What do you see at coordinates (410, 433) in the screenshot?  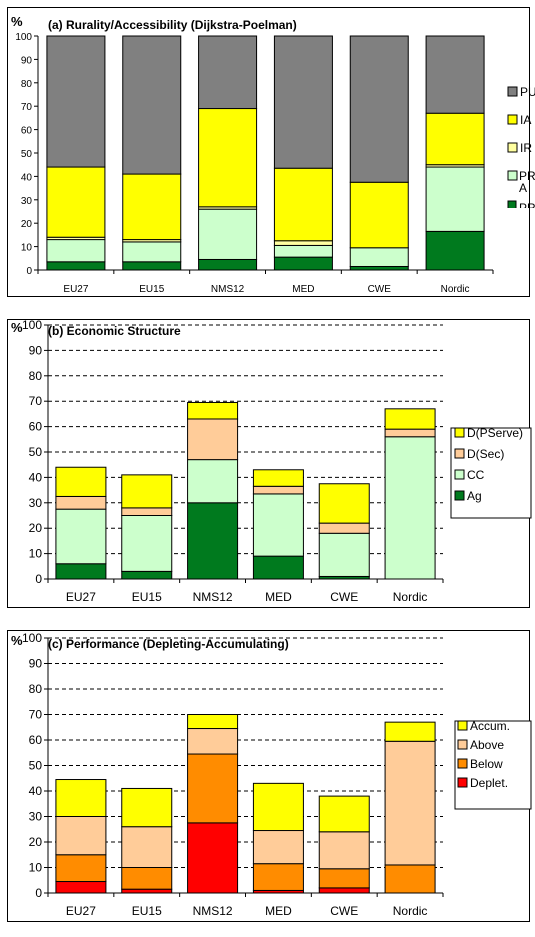 I see `bar-segment-d-sec--nordic` at bounding box center [410, 433].